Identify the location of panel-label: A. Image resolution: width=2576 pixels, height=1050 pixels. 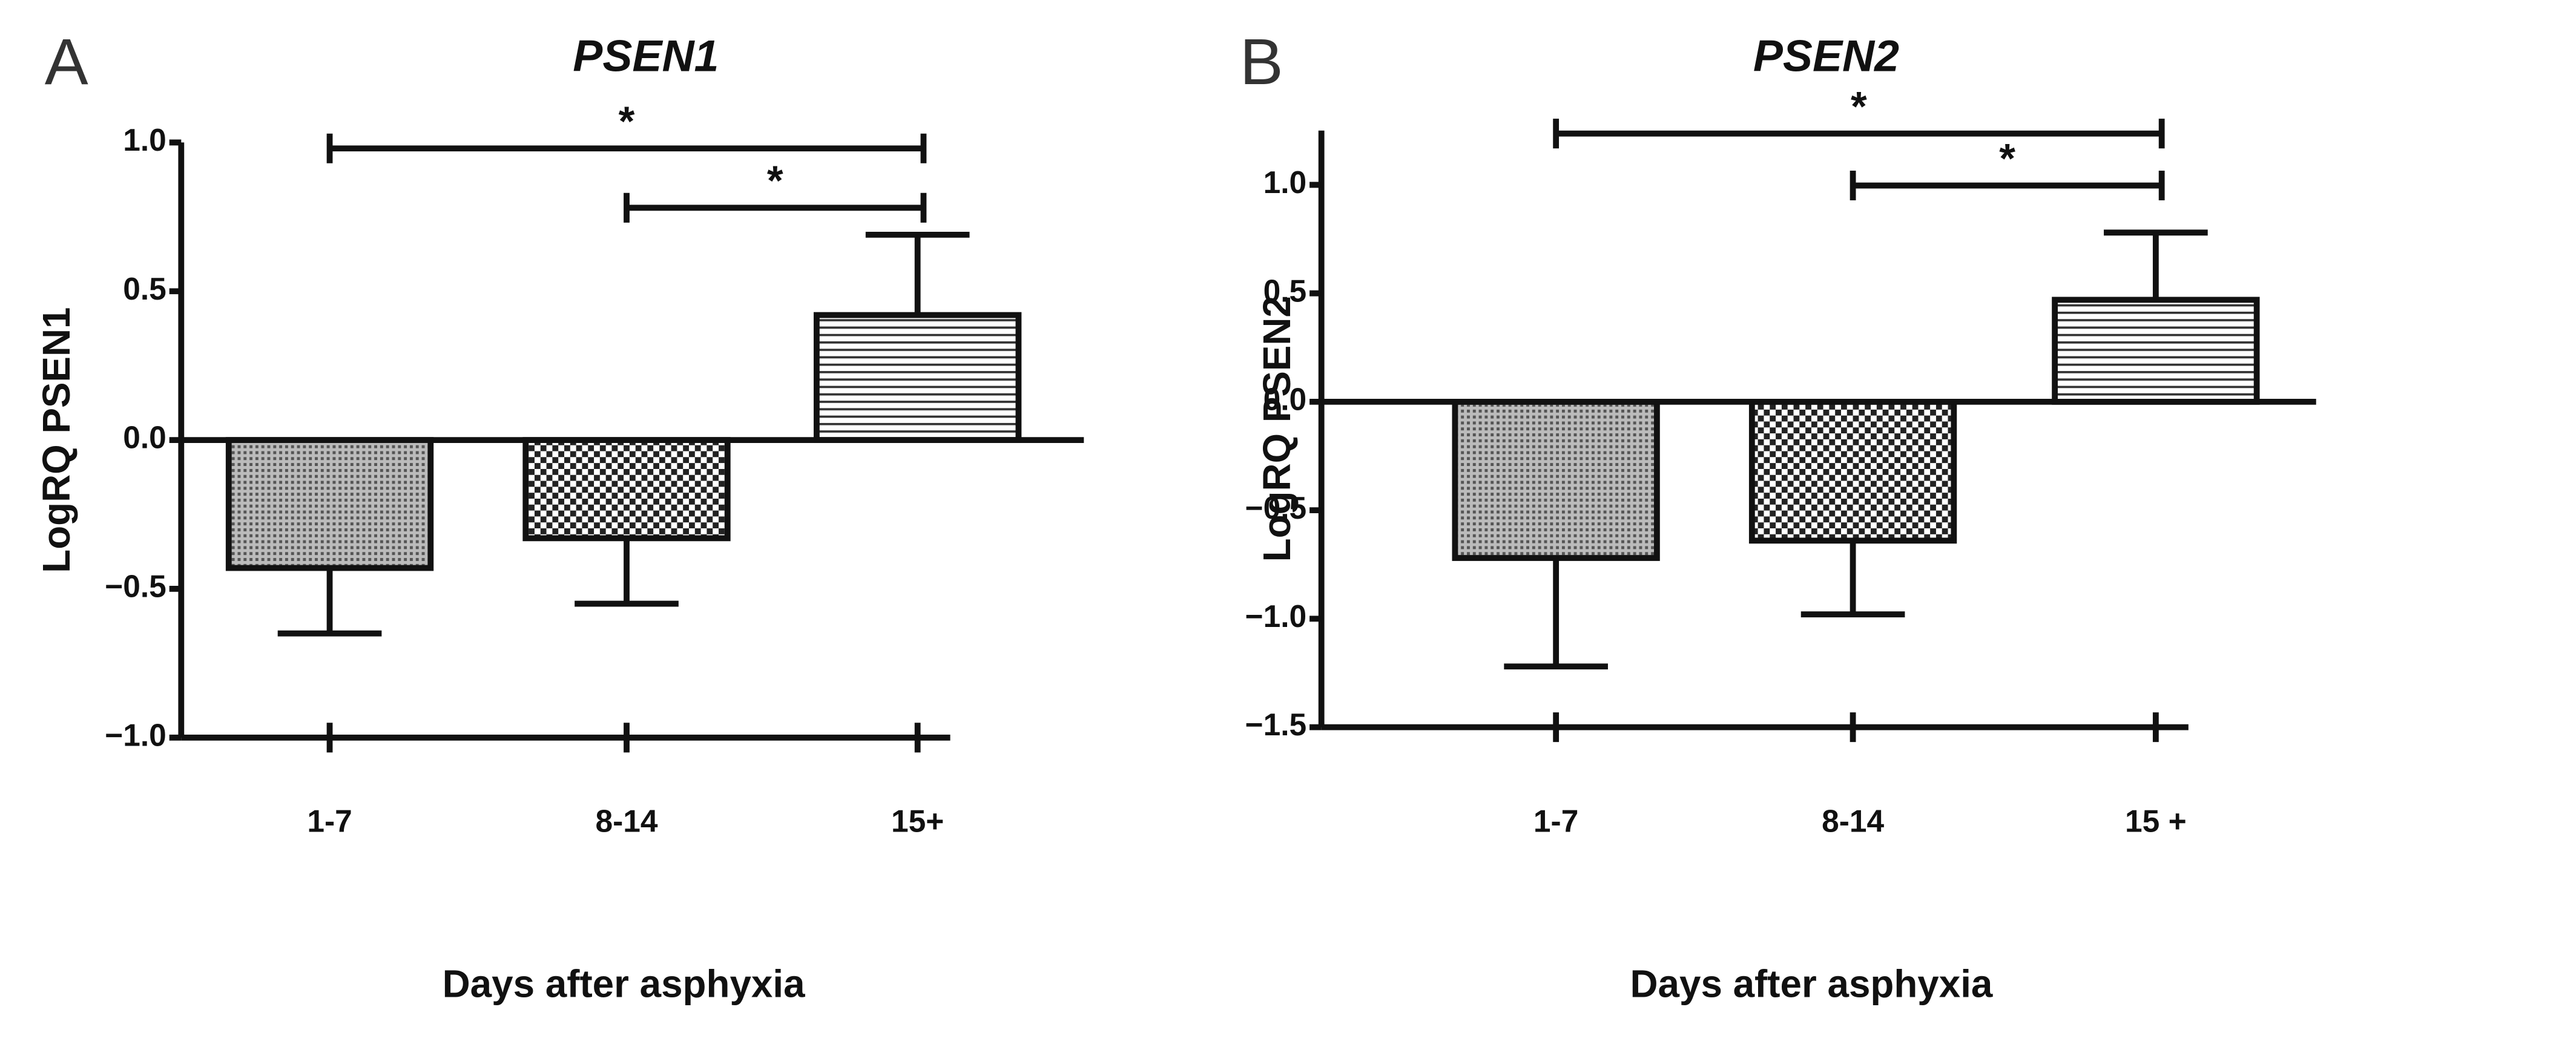
(66, 61).